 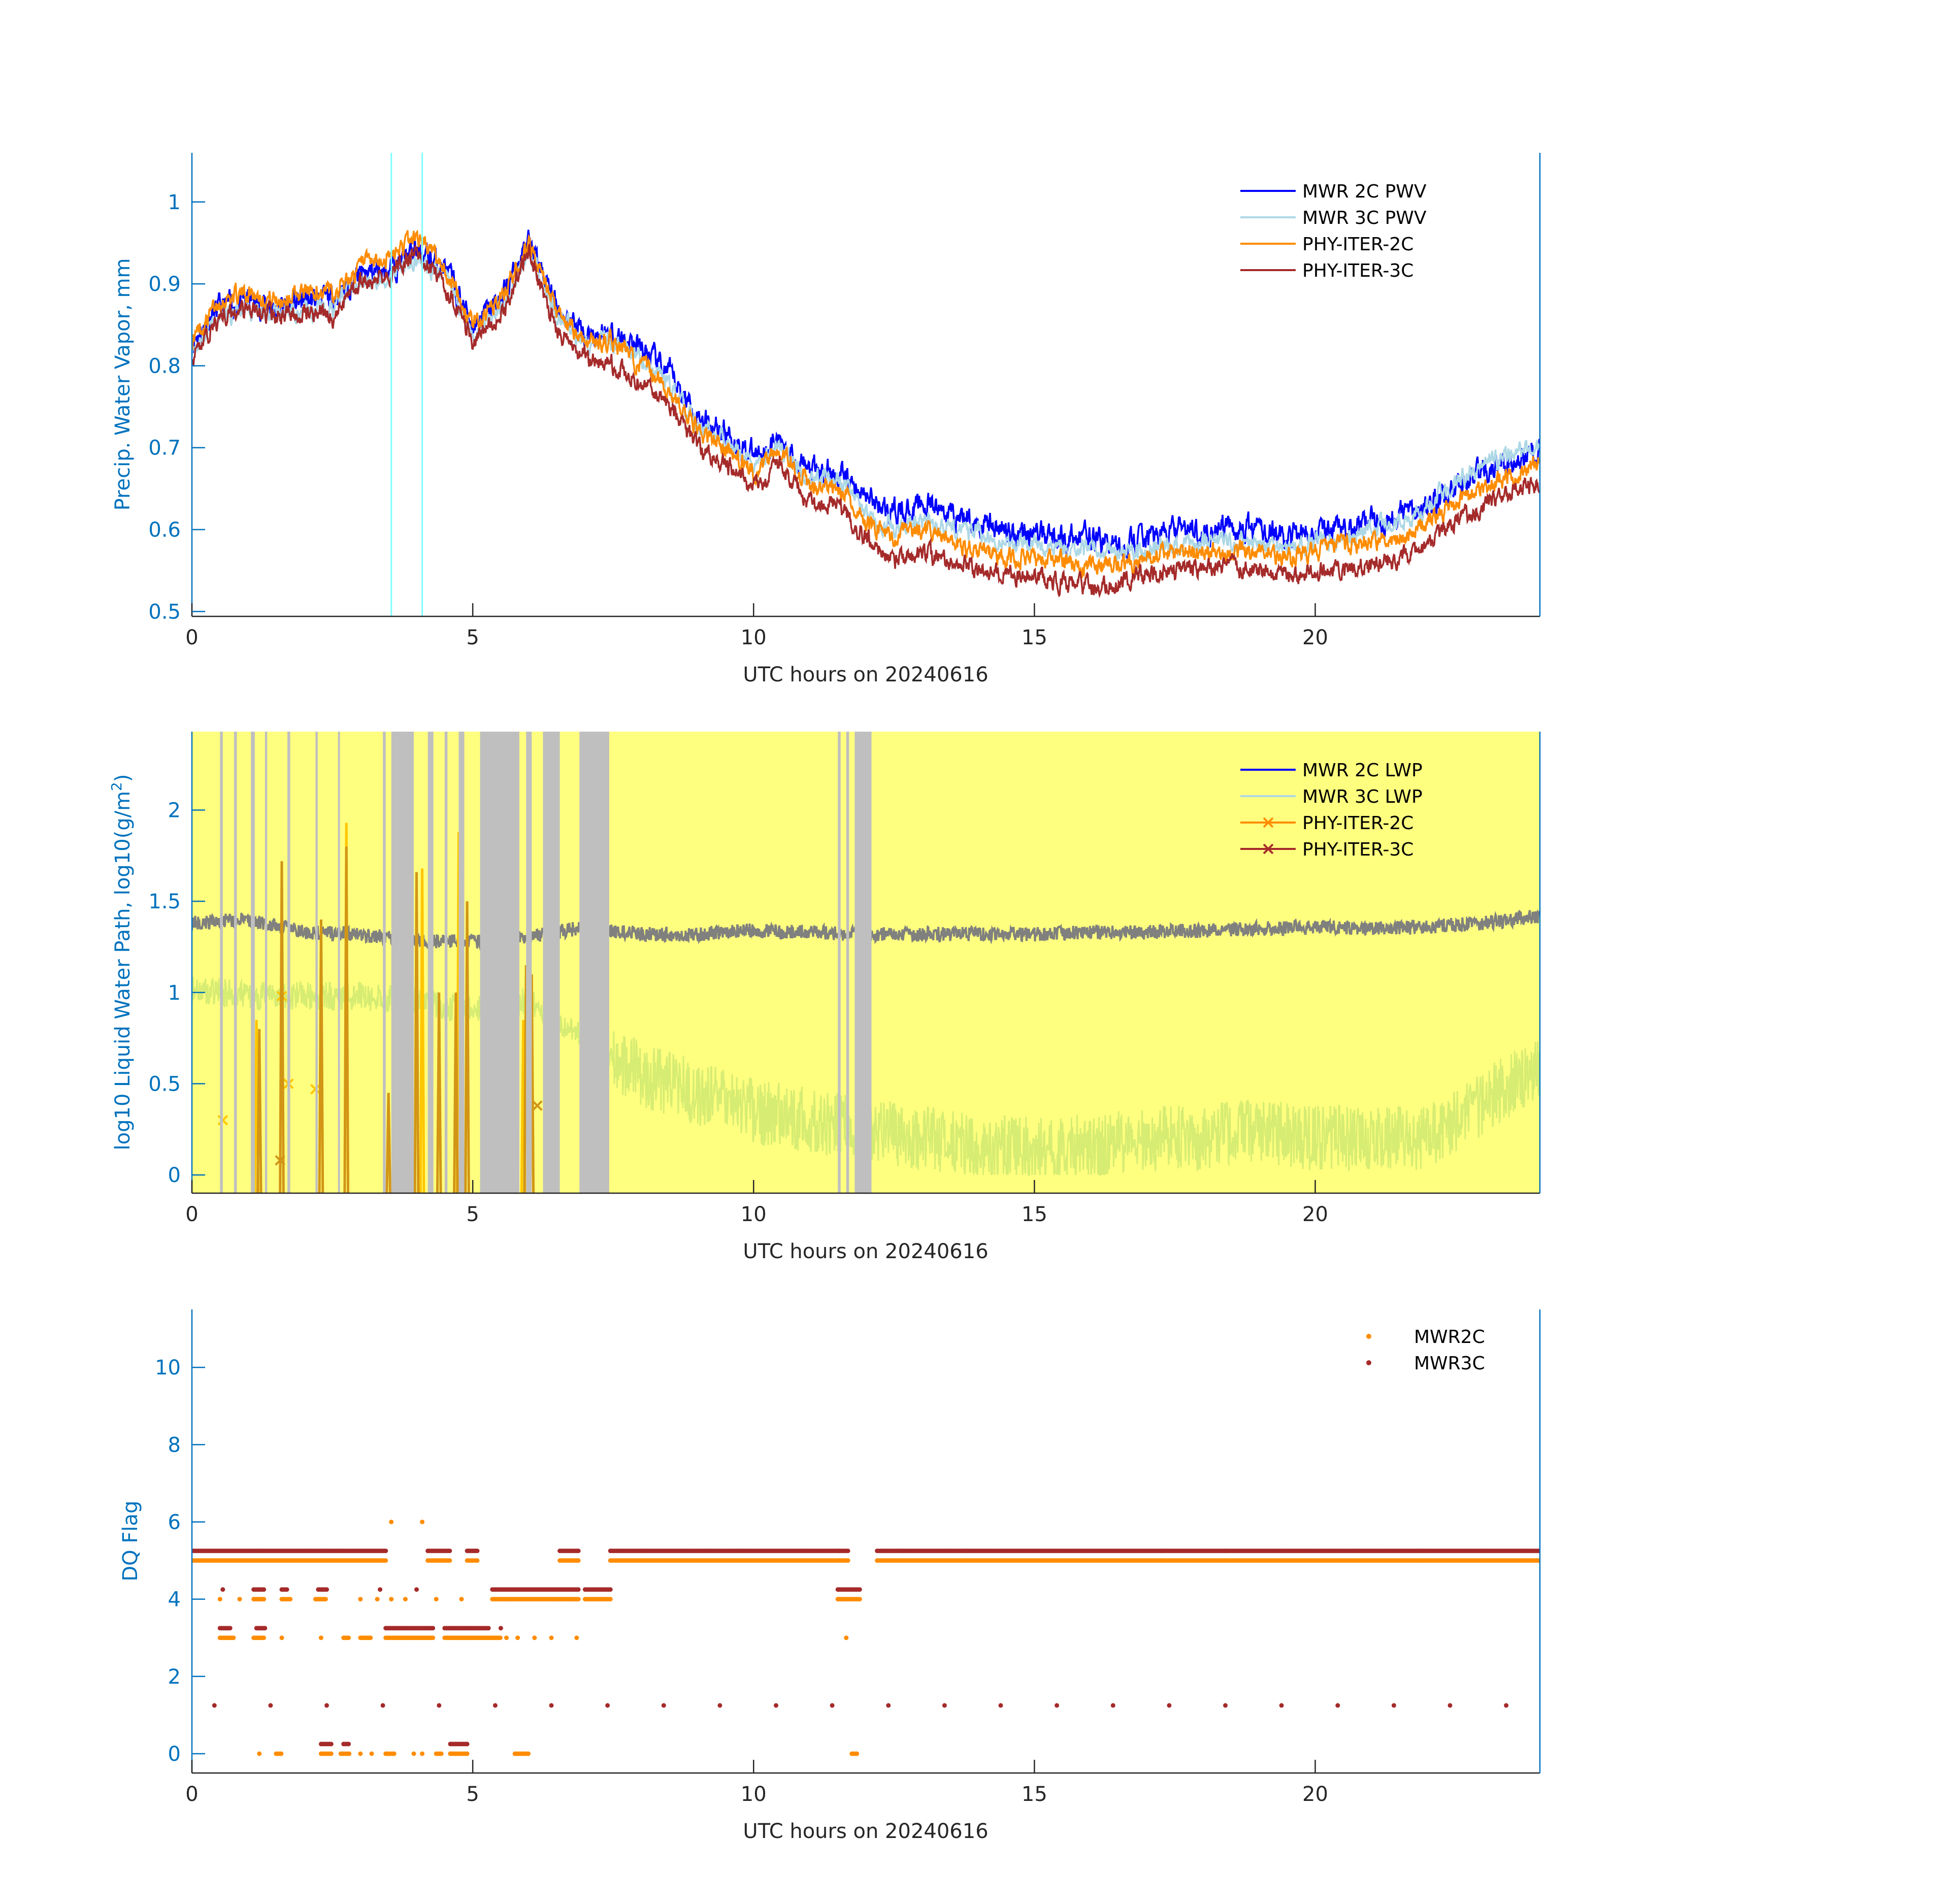 What do you see at coordinates (1425, 1351) in the screenshot?
I see `dq-legend: MWR2C MWR3C` at bounding box center [1425, 1351].